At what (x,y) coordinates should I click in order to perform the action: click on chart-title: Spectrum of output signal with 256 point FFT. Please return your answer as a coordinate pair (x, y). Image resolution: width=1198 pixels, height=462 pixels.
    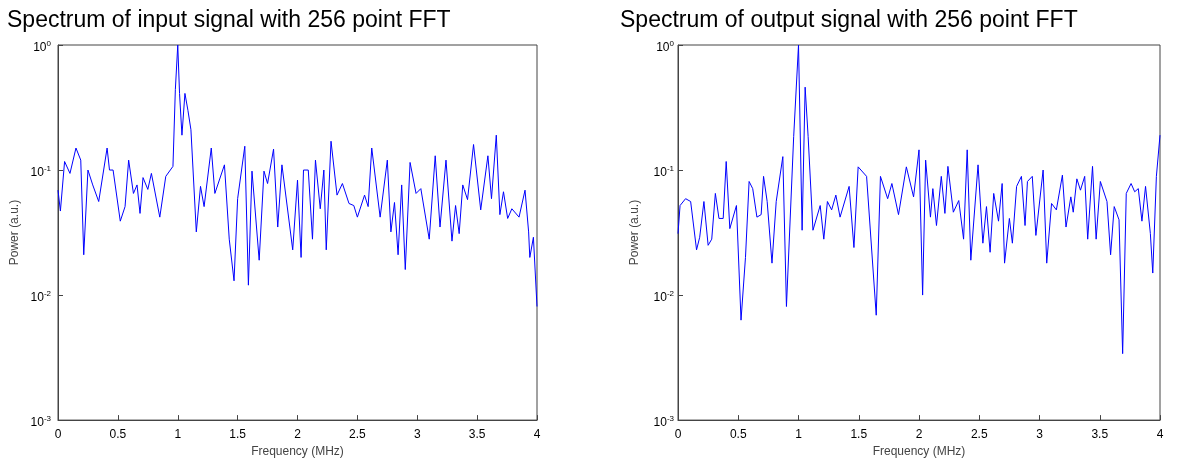
    Looking at the image, I should click on (849, 18).